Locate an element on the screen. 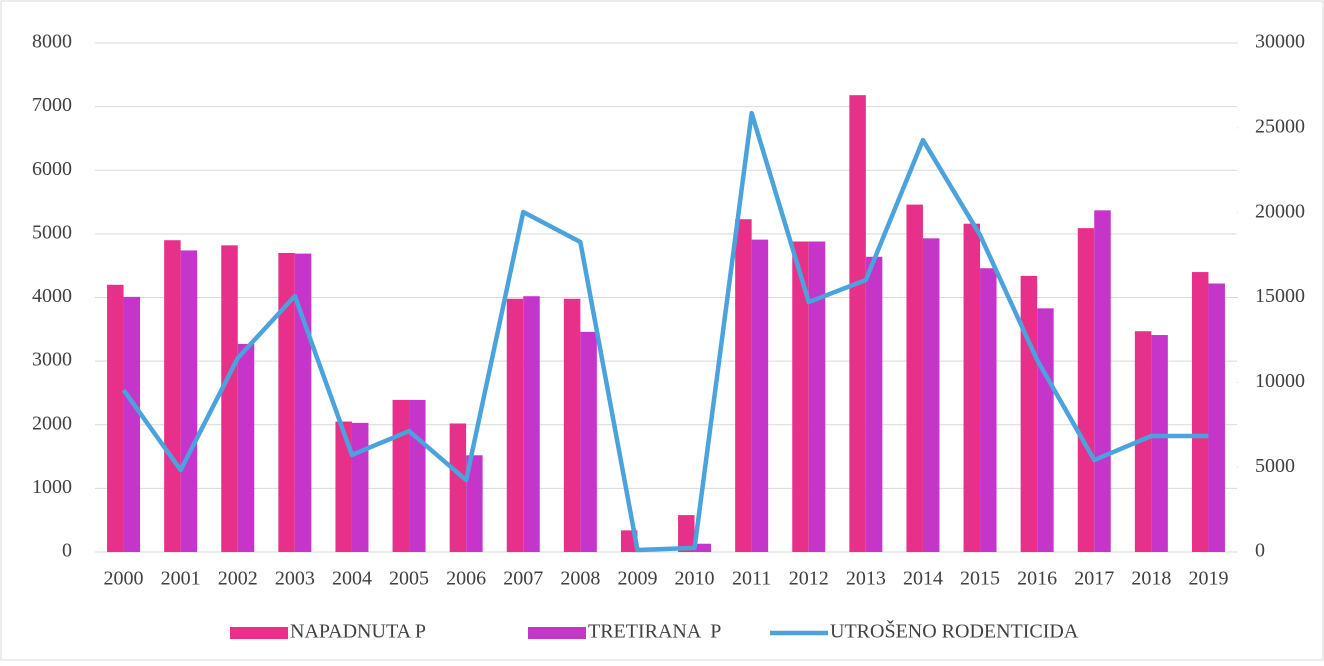  x-tick-label: 2014 is located at coordinates (923, 579).